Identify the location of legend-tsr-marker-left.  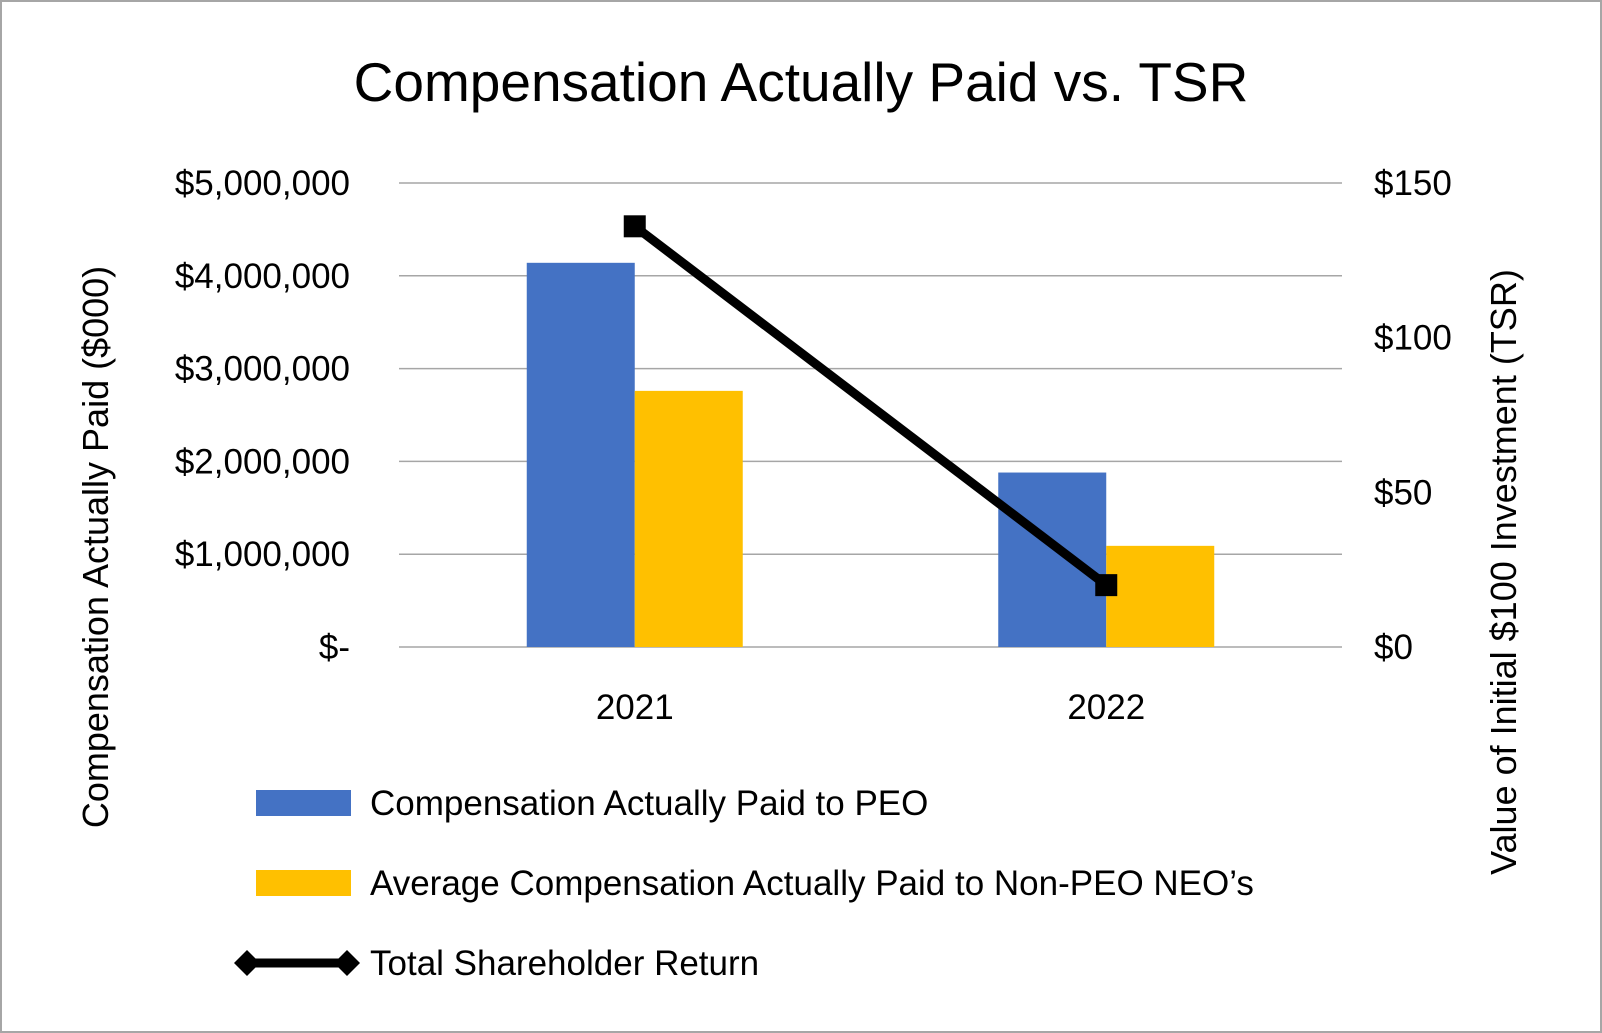
(247, 963).